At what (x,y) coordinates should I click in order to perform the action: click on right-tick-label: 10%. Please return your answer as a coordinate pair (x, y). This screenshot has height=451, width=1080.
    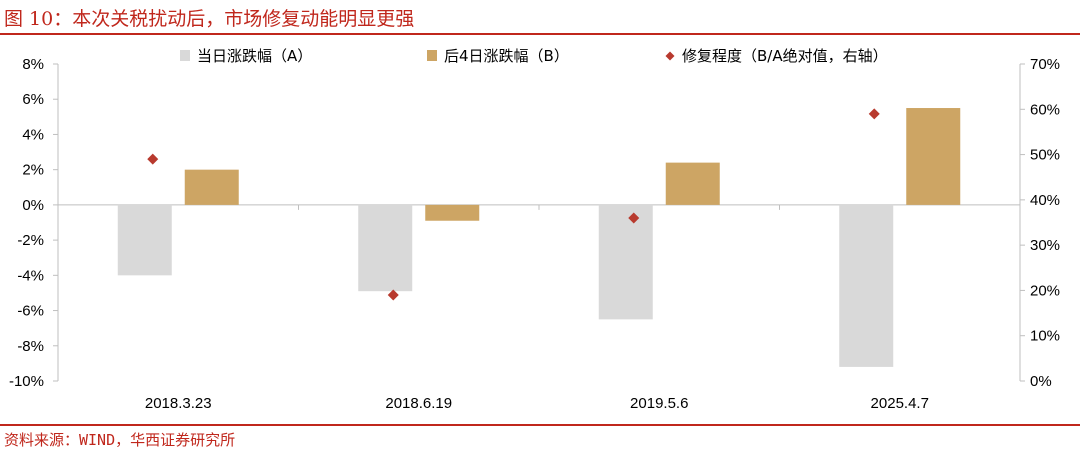
    Looking at the image, I should click on (1045, 336).